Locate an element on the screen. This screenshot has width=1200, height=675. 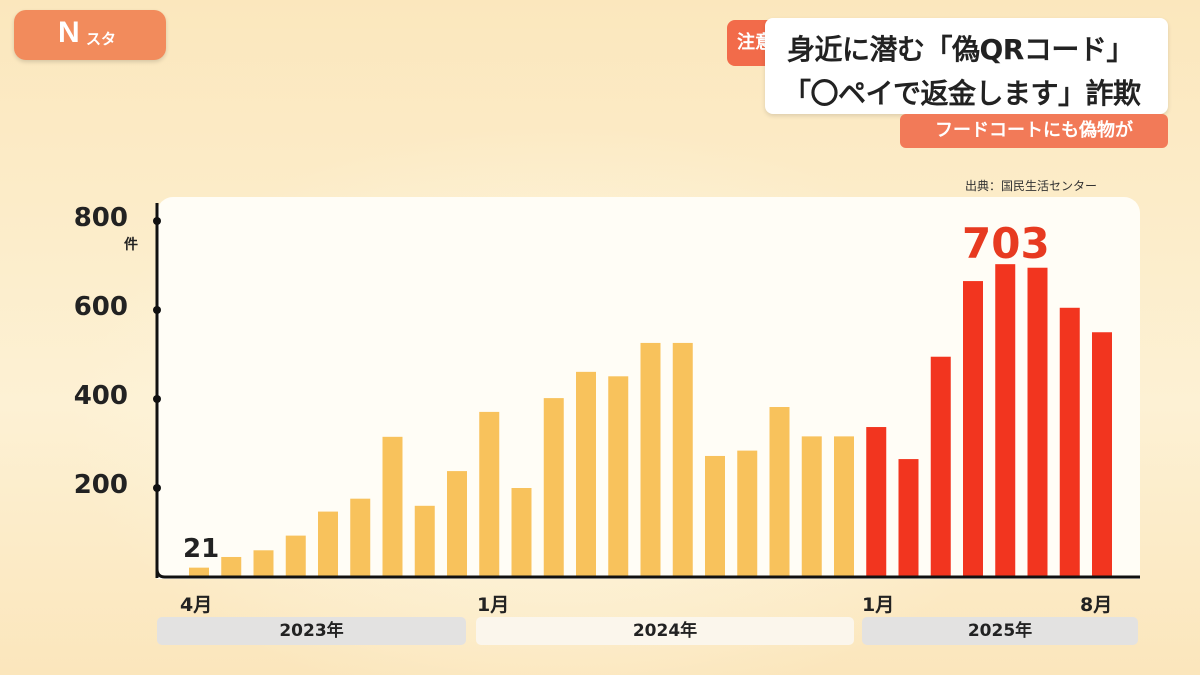
y-tick-label: 200 is located at coordinates (100, 485).